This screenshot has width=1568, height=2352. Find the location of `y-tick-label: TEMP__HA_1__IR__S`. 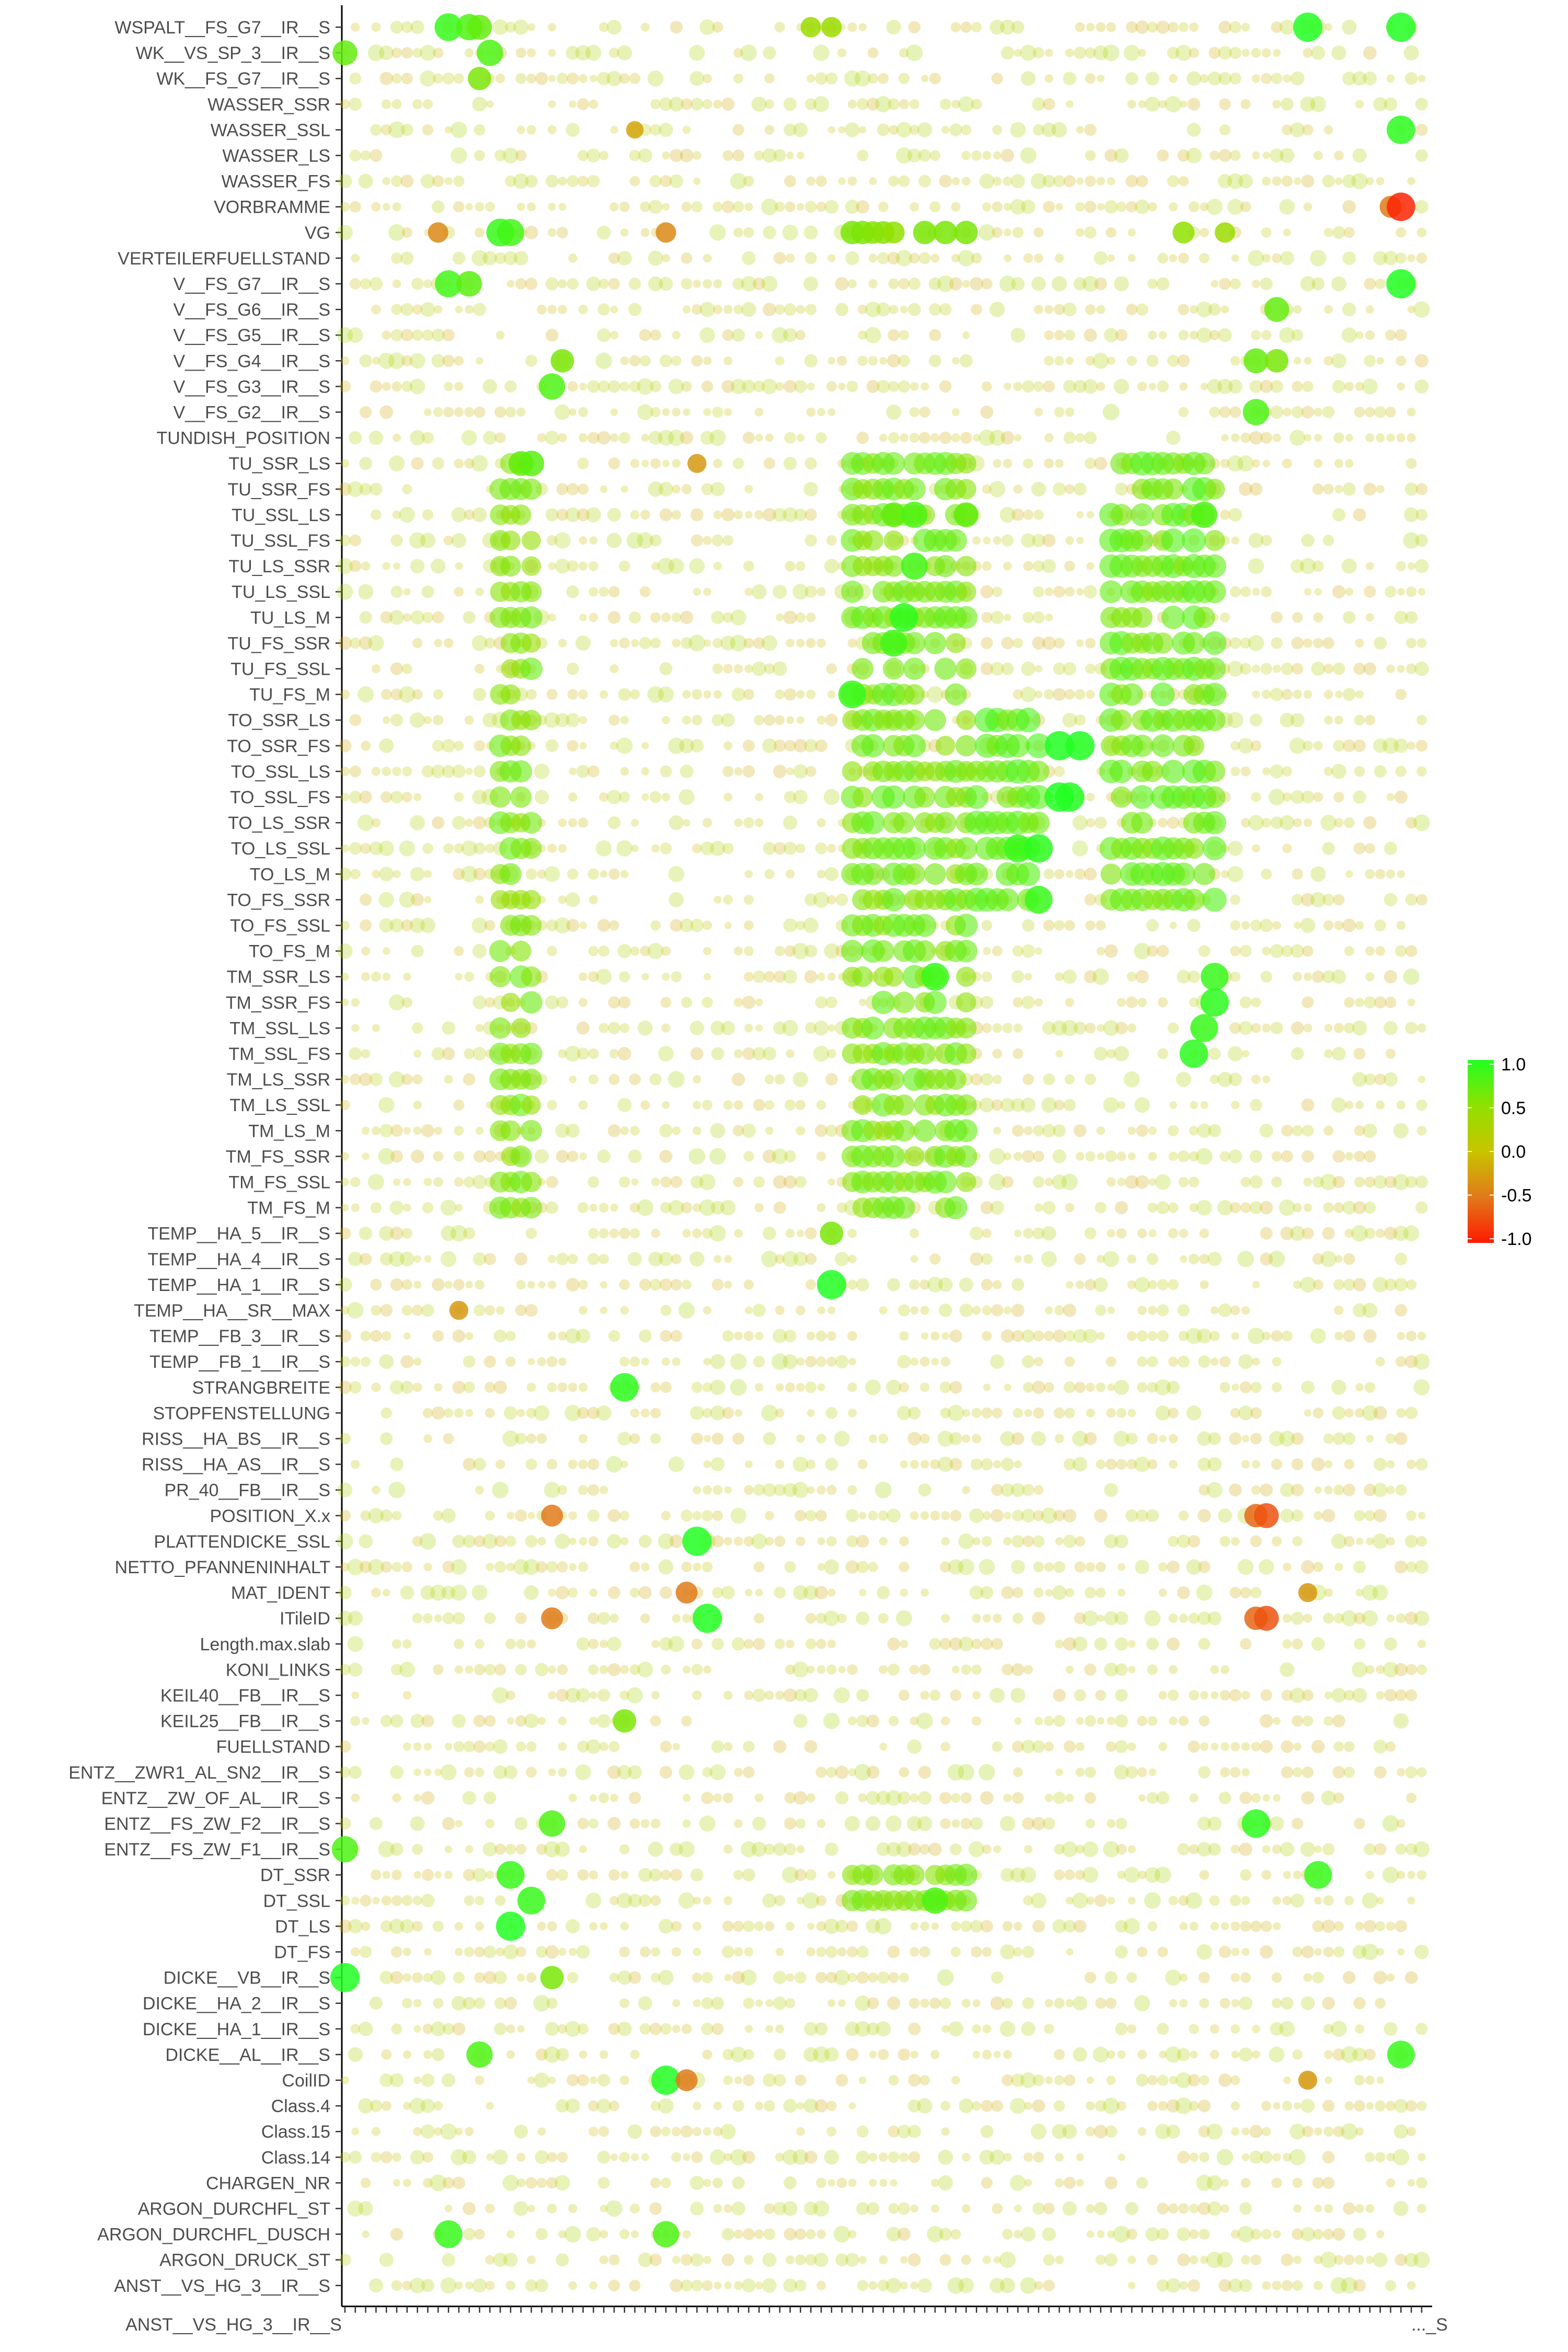

y-tick-label: TEMP__HA_1__IR__S is located at coordinates (238, 1285).